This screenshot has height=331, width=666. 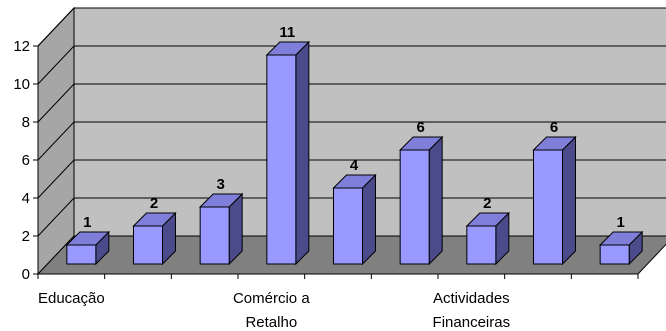 What do you see at coordinates (26, 122) in the screenshot?
I see `y-tick-label: 8` at bounding box center [26, 122].